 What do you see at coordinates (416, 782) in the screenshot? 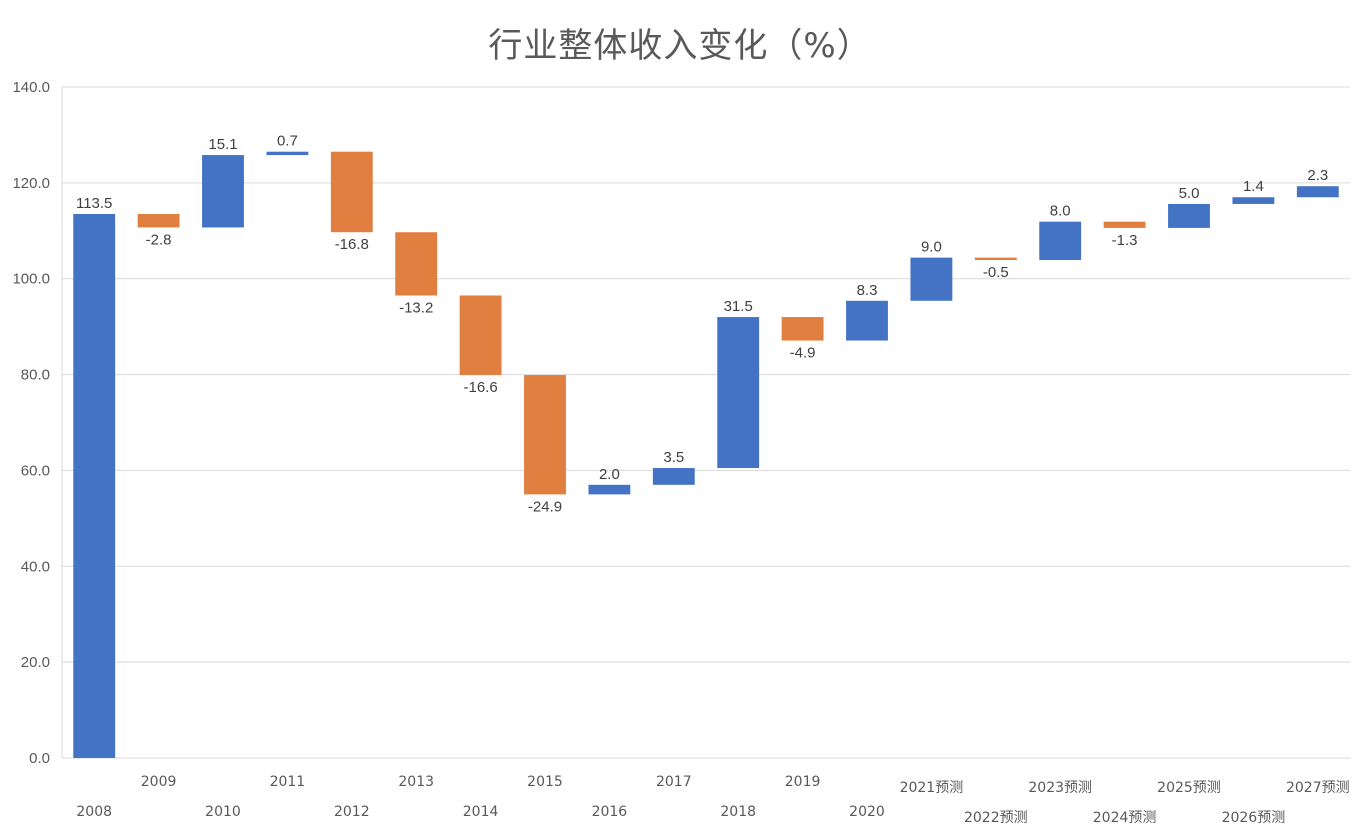
I see `x-tick-label: 2013` at bounding box center [416, 782].